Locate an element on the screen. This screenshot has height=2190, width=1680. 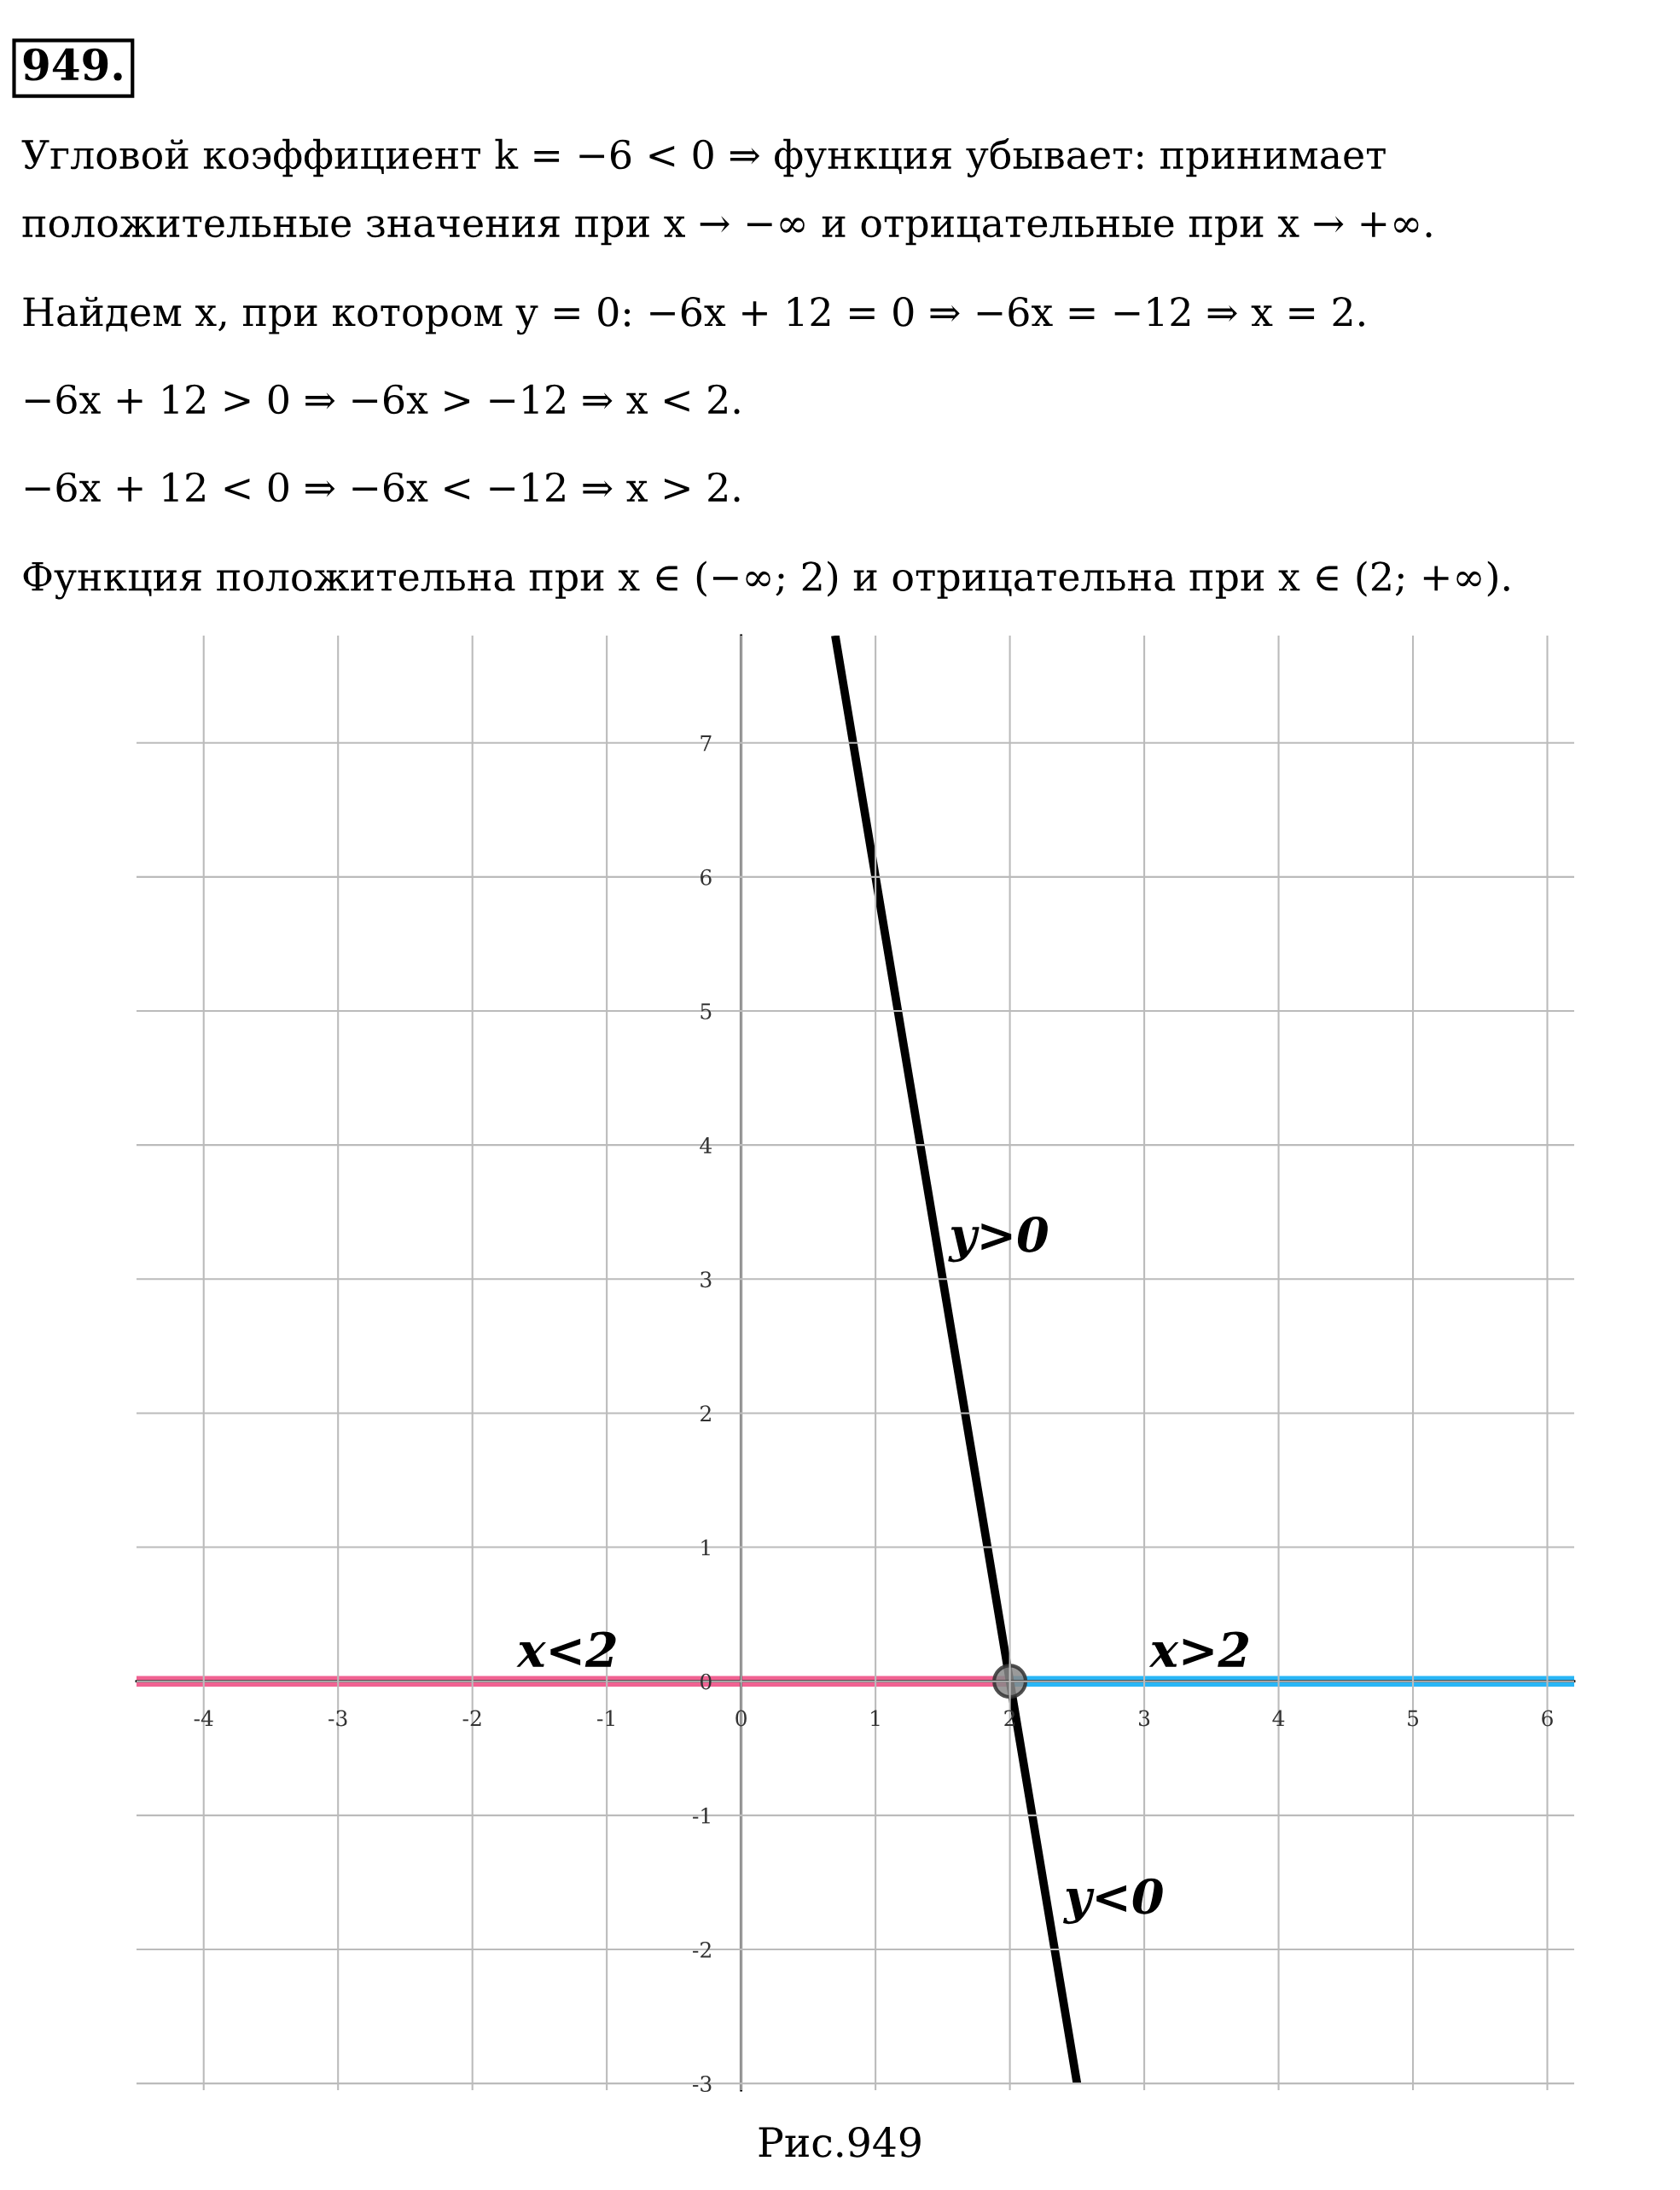
y-tick-label: 3 is located at coordinates (706, 1280).